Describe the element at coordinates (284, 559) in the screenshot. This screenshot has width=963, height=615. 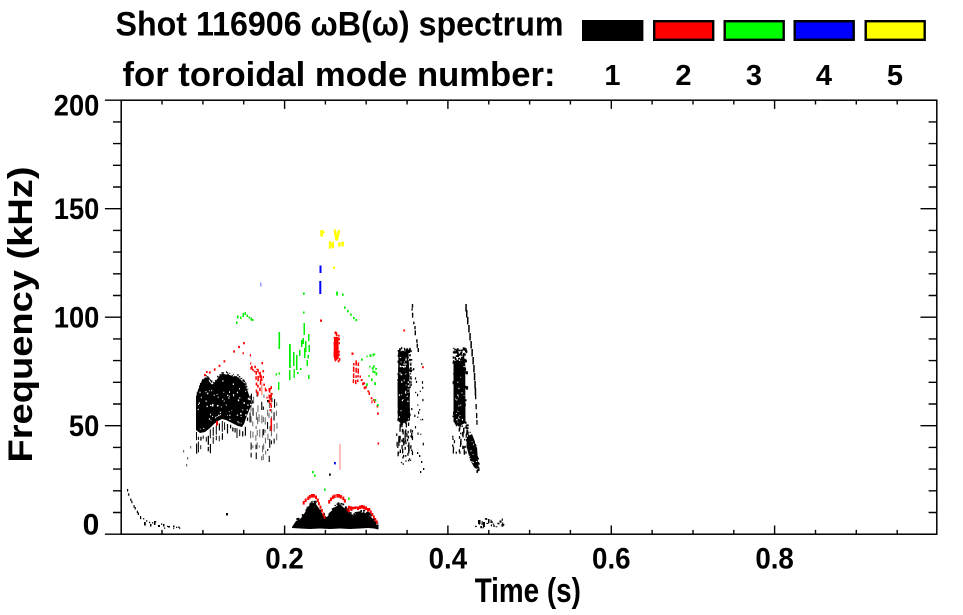
I see `svg-text: 0.2` at that location.